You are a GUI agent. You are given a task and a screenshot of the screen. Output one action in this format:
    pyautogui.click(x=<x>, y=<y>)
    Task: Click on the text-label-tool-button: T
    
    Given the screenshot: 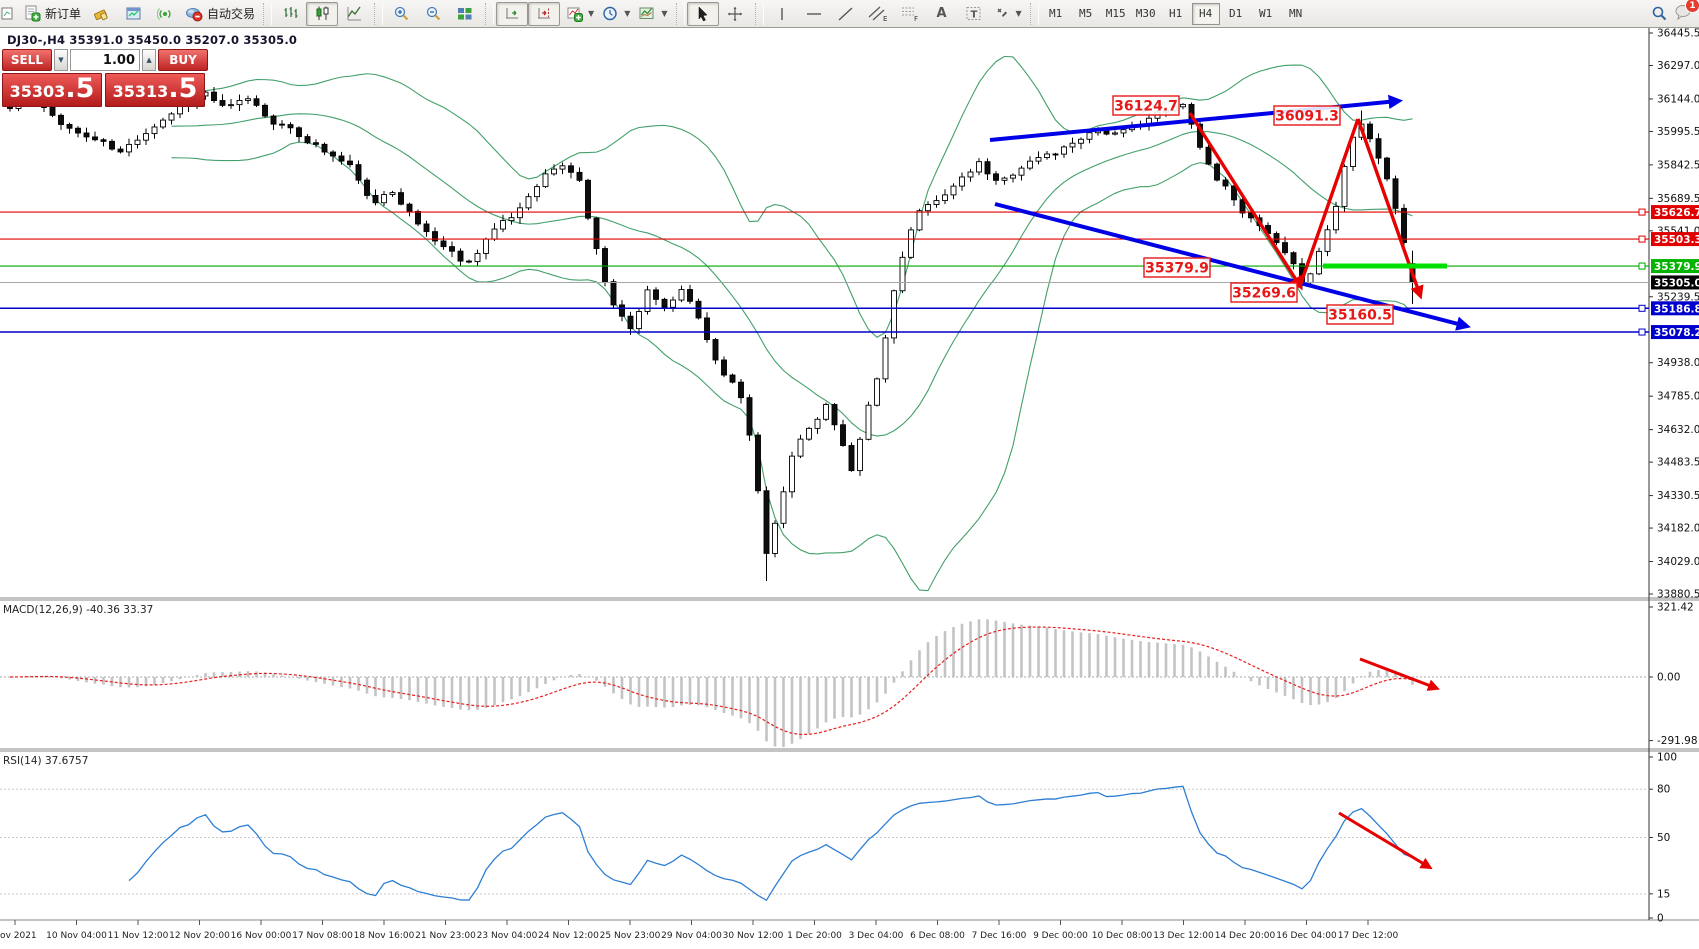 What is the action you would take?
    pyautogui.click(x=974, y=14)
    